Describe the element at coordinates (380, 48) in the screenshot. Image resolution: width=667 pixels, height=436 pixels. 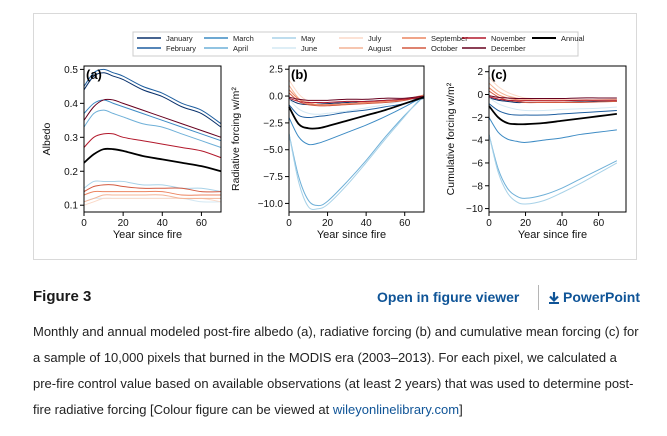
I see `legend-label-august: August` at that location.